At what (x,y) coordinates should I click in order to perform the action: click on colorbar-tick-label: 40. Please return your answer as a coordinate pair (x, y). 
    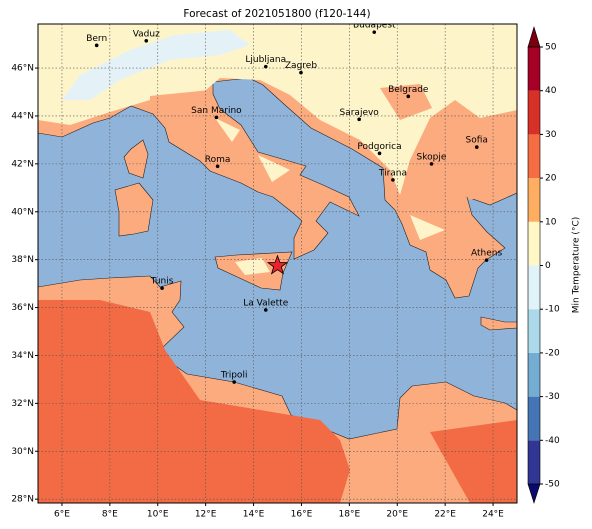
    Looking at the image, I should click on (551, 91).